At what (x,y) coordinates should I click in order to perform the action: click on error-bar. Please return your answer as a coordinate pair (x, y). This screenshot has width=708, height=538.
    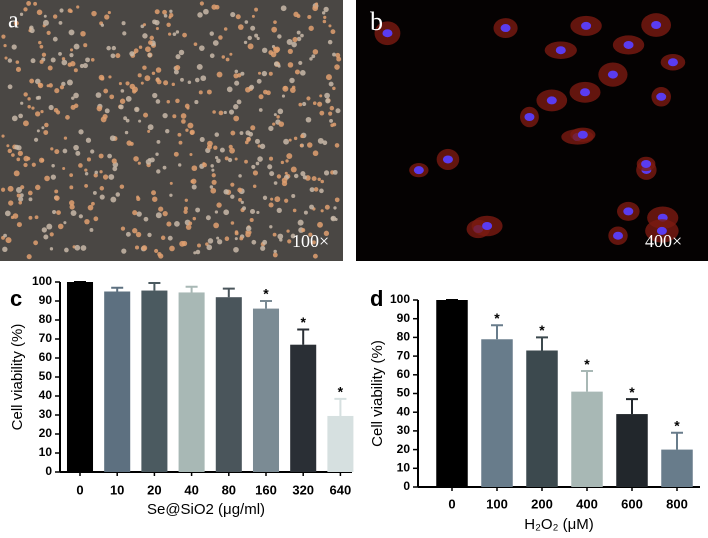
    Looking at the image, I should click on (542, 343).